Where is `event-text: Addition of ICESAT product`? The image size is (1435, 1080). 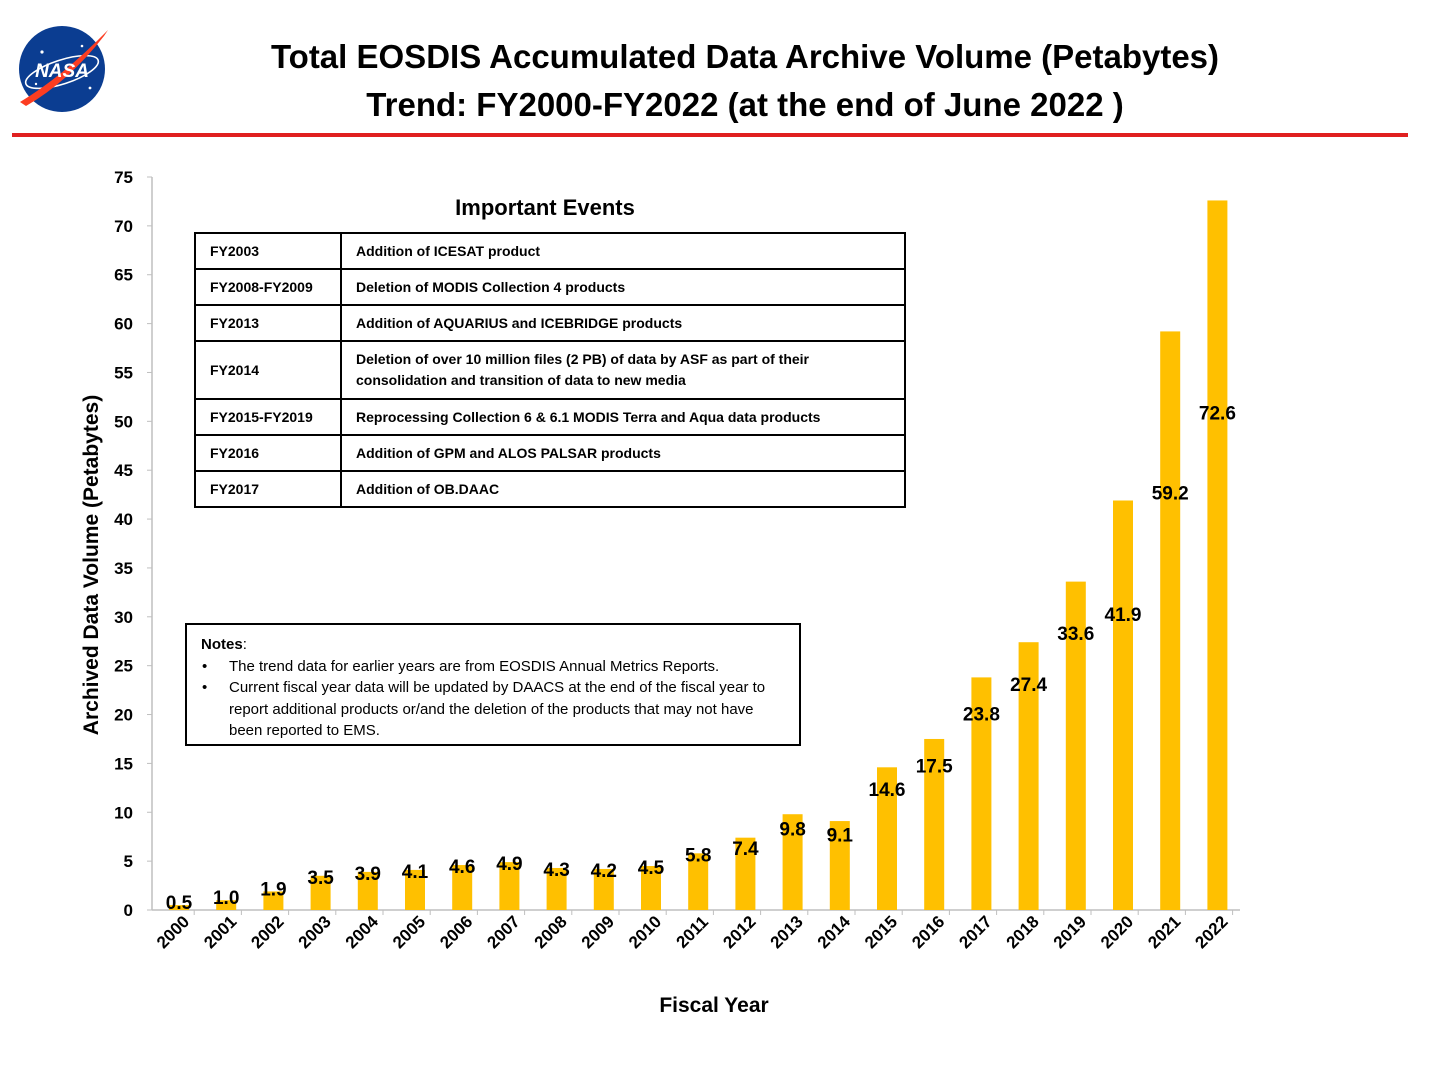
event-text: Addition of ICESAT product is located at coordinates (623, 251).